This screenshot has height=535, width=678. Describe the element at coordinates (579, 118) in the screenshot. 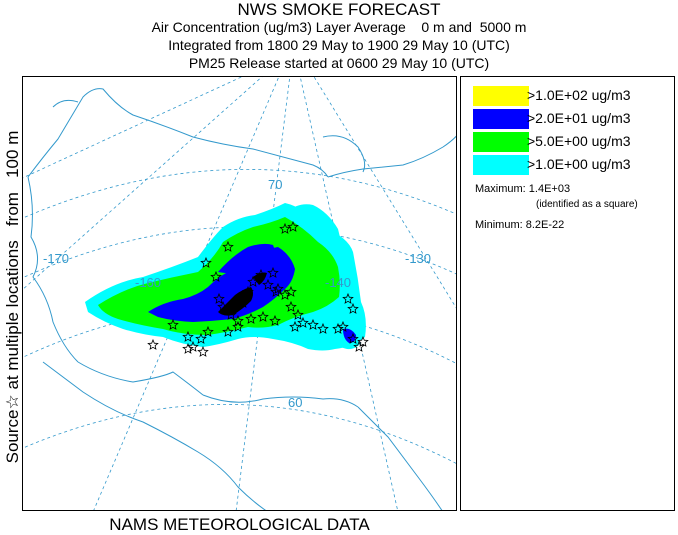

I see `legend-label: >2.0E+01 ug/m3` at that location.